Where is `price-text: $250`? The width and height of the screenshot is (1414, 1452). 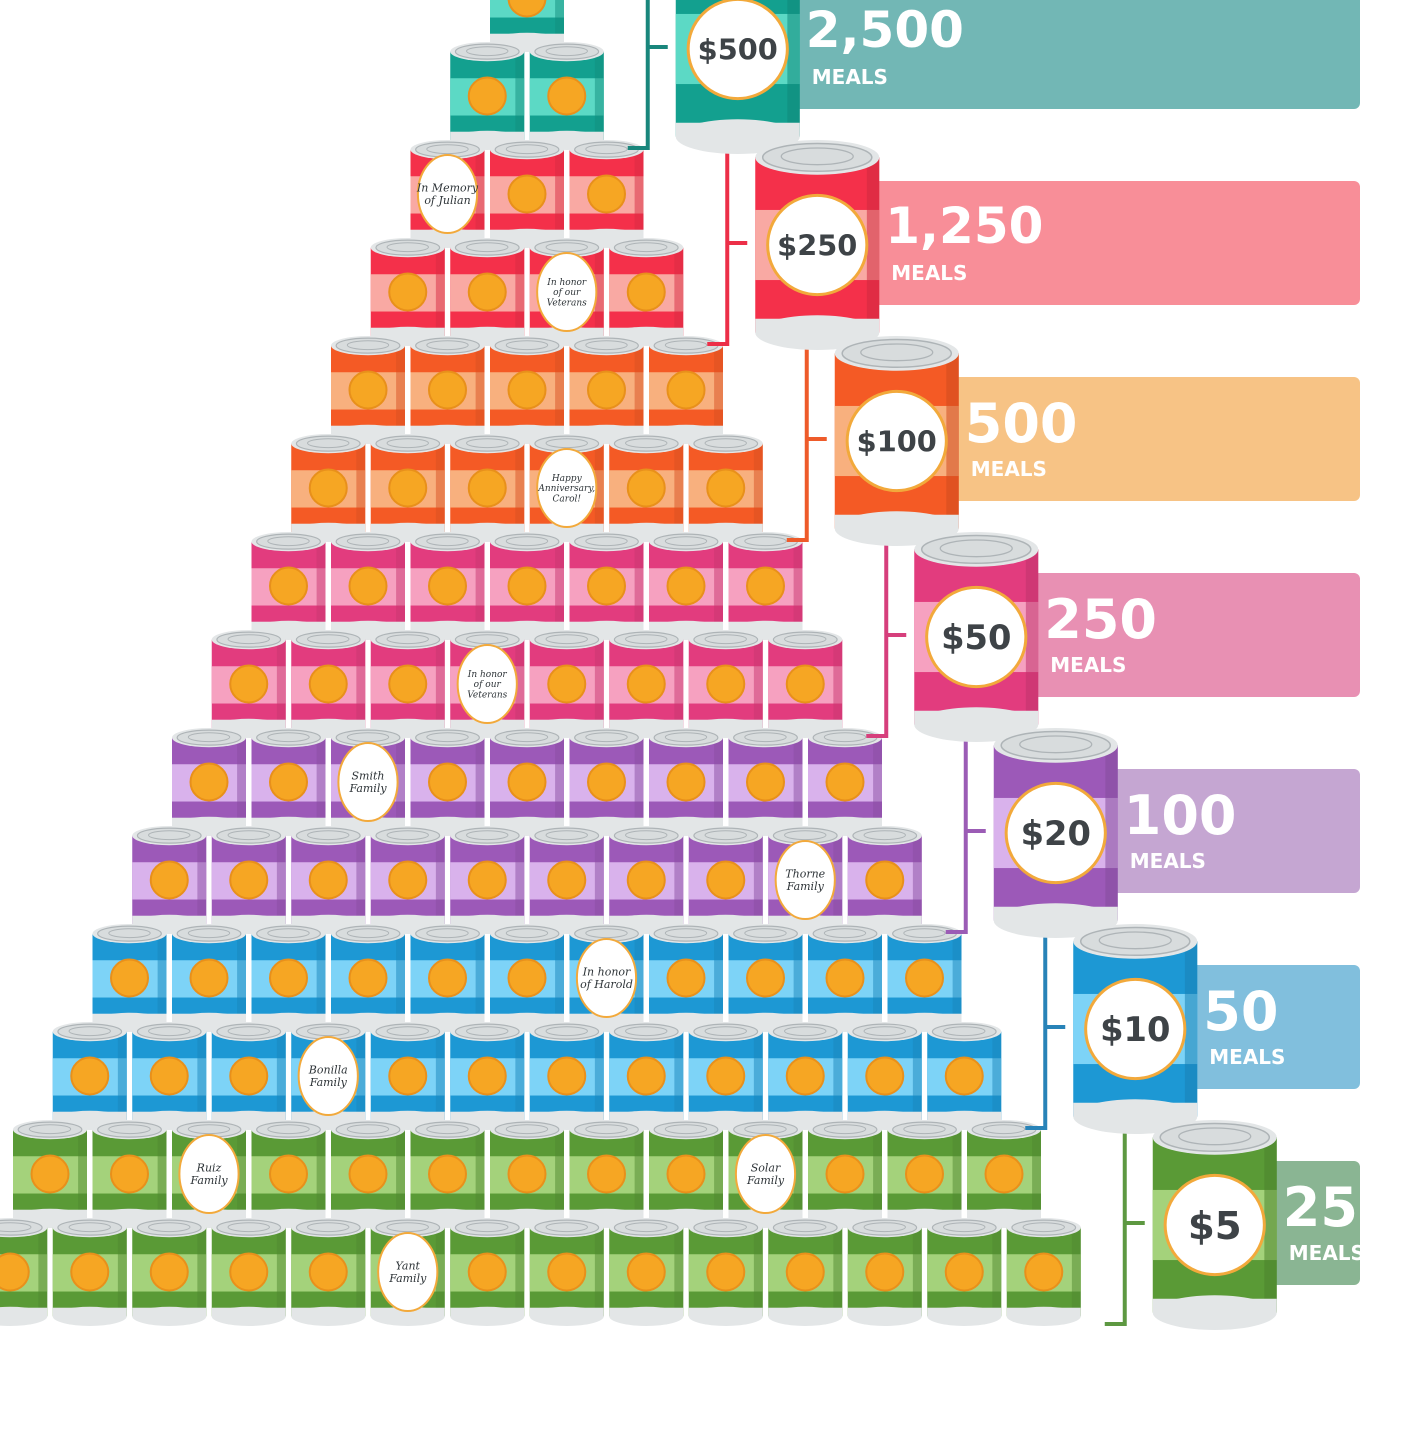 price-text: $250 is located at coordinates (817, 245).